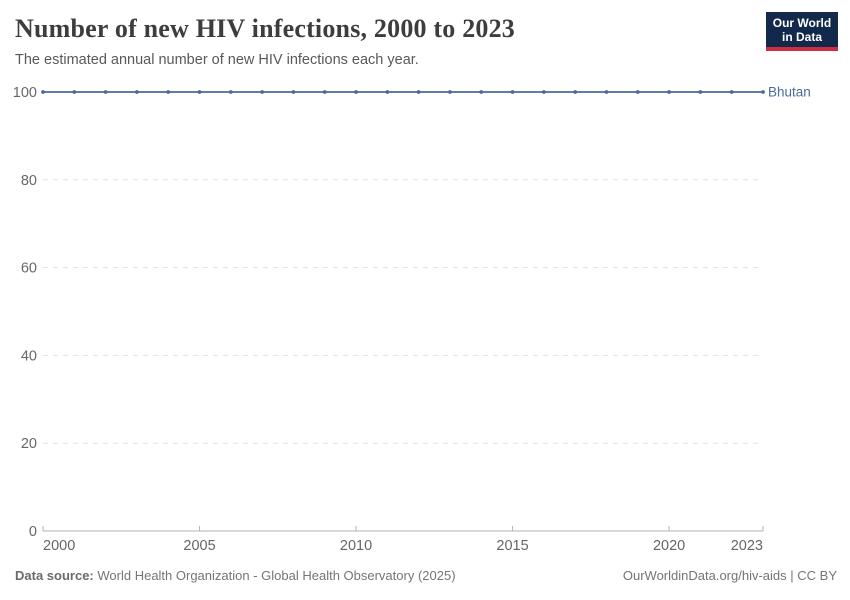 The image size is (850, 600). I want to click on owid-logo-line1: Our World, so click(802, 23).